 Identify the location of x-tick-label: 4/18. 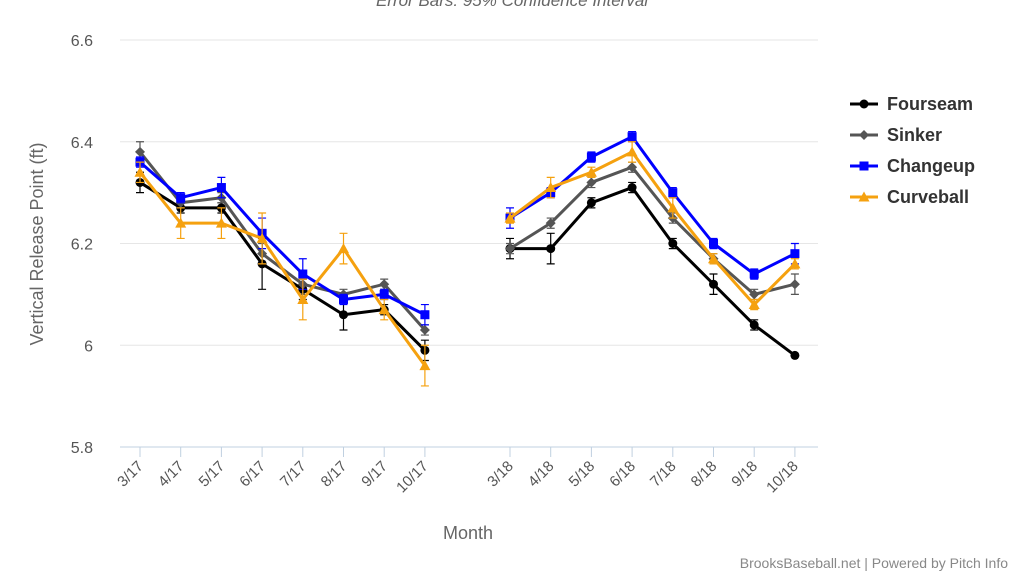
(541, 474).